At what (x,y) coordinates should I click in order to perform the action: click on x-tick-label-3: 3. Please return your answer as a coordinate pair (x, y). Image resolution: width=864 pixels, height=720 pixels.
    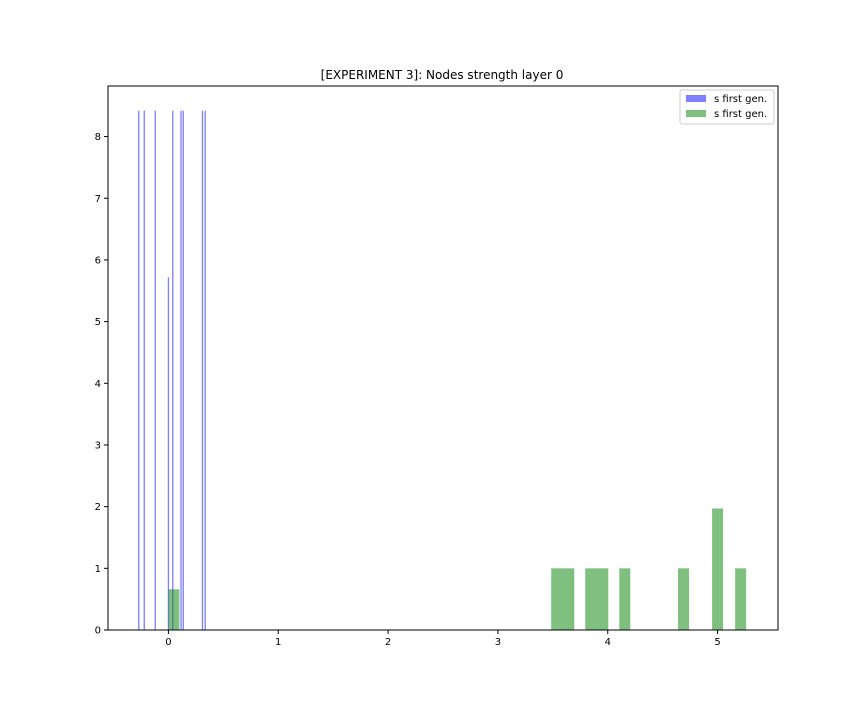
    Looking at the image, I should click on (498, 642).